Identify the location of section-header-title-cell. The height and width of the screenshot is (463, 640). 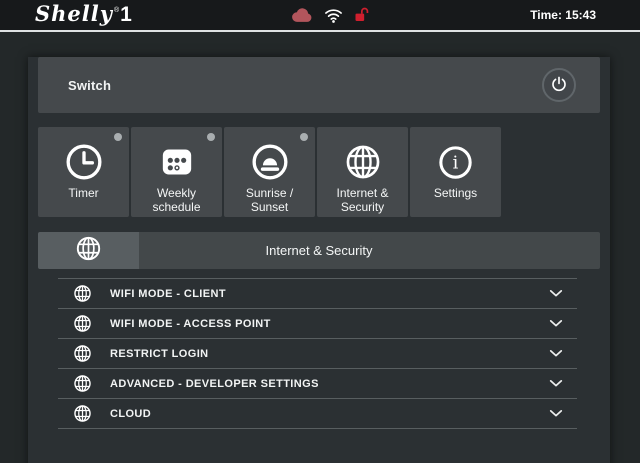
(369, 250).